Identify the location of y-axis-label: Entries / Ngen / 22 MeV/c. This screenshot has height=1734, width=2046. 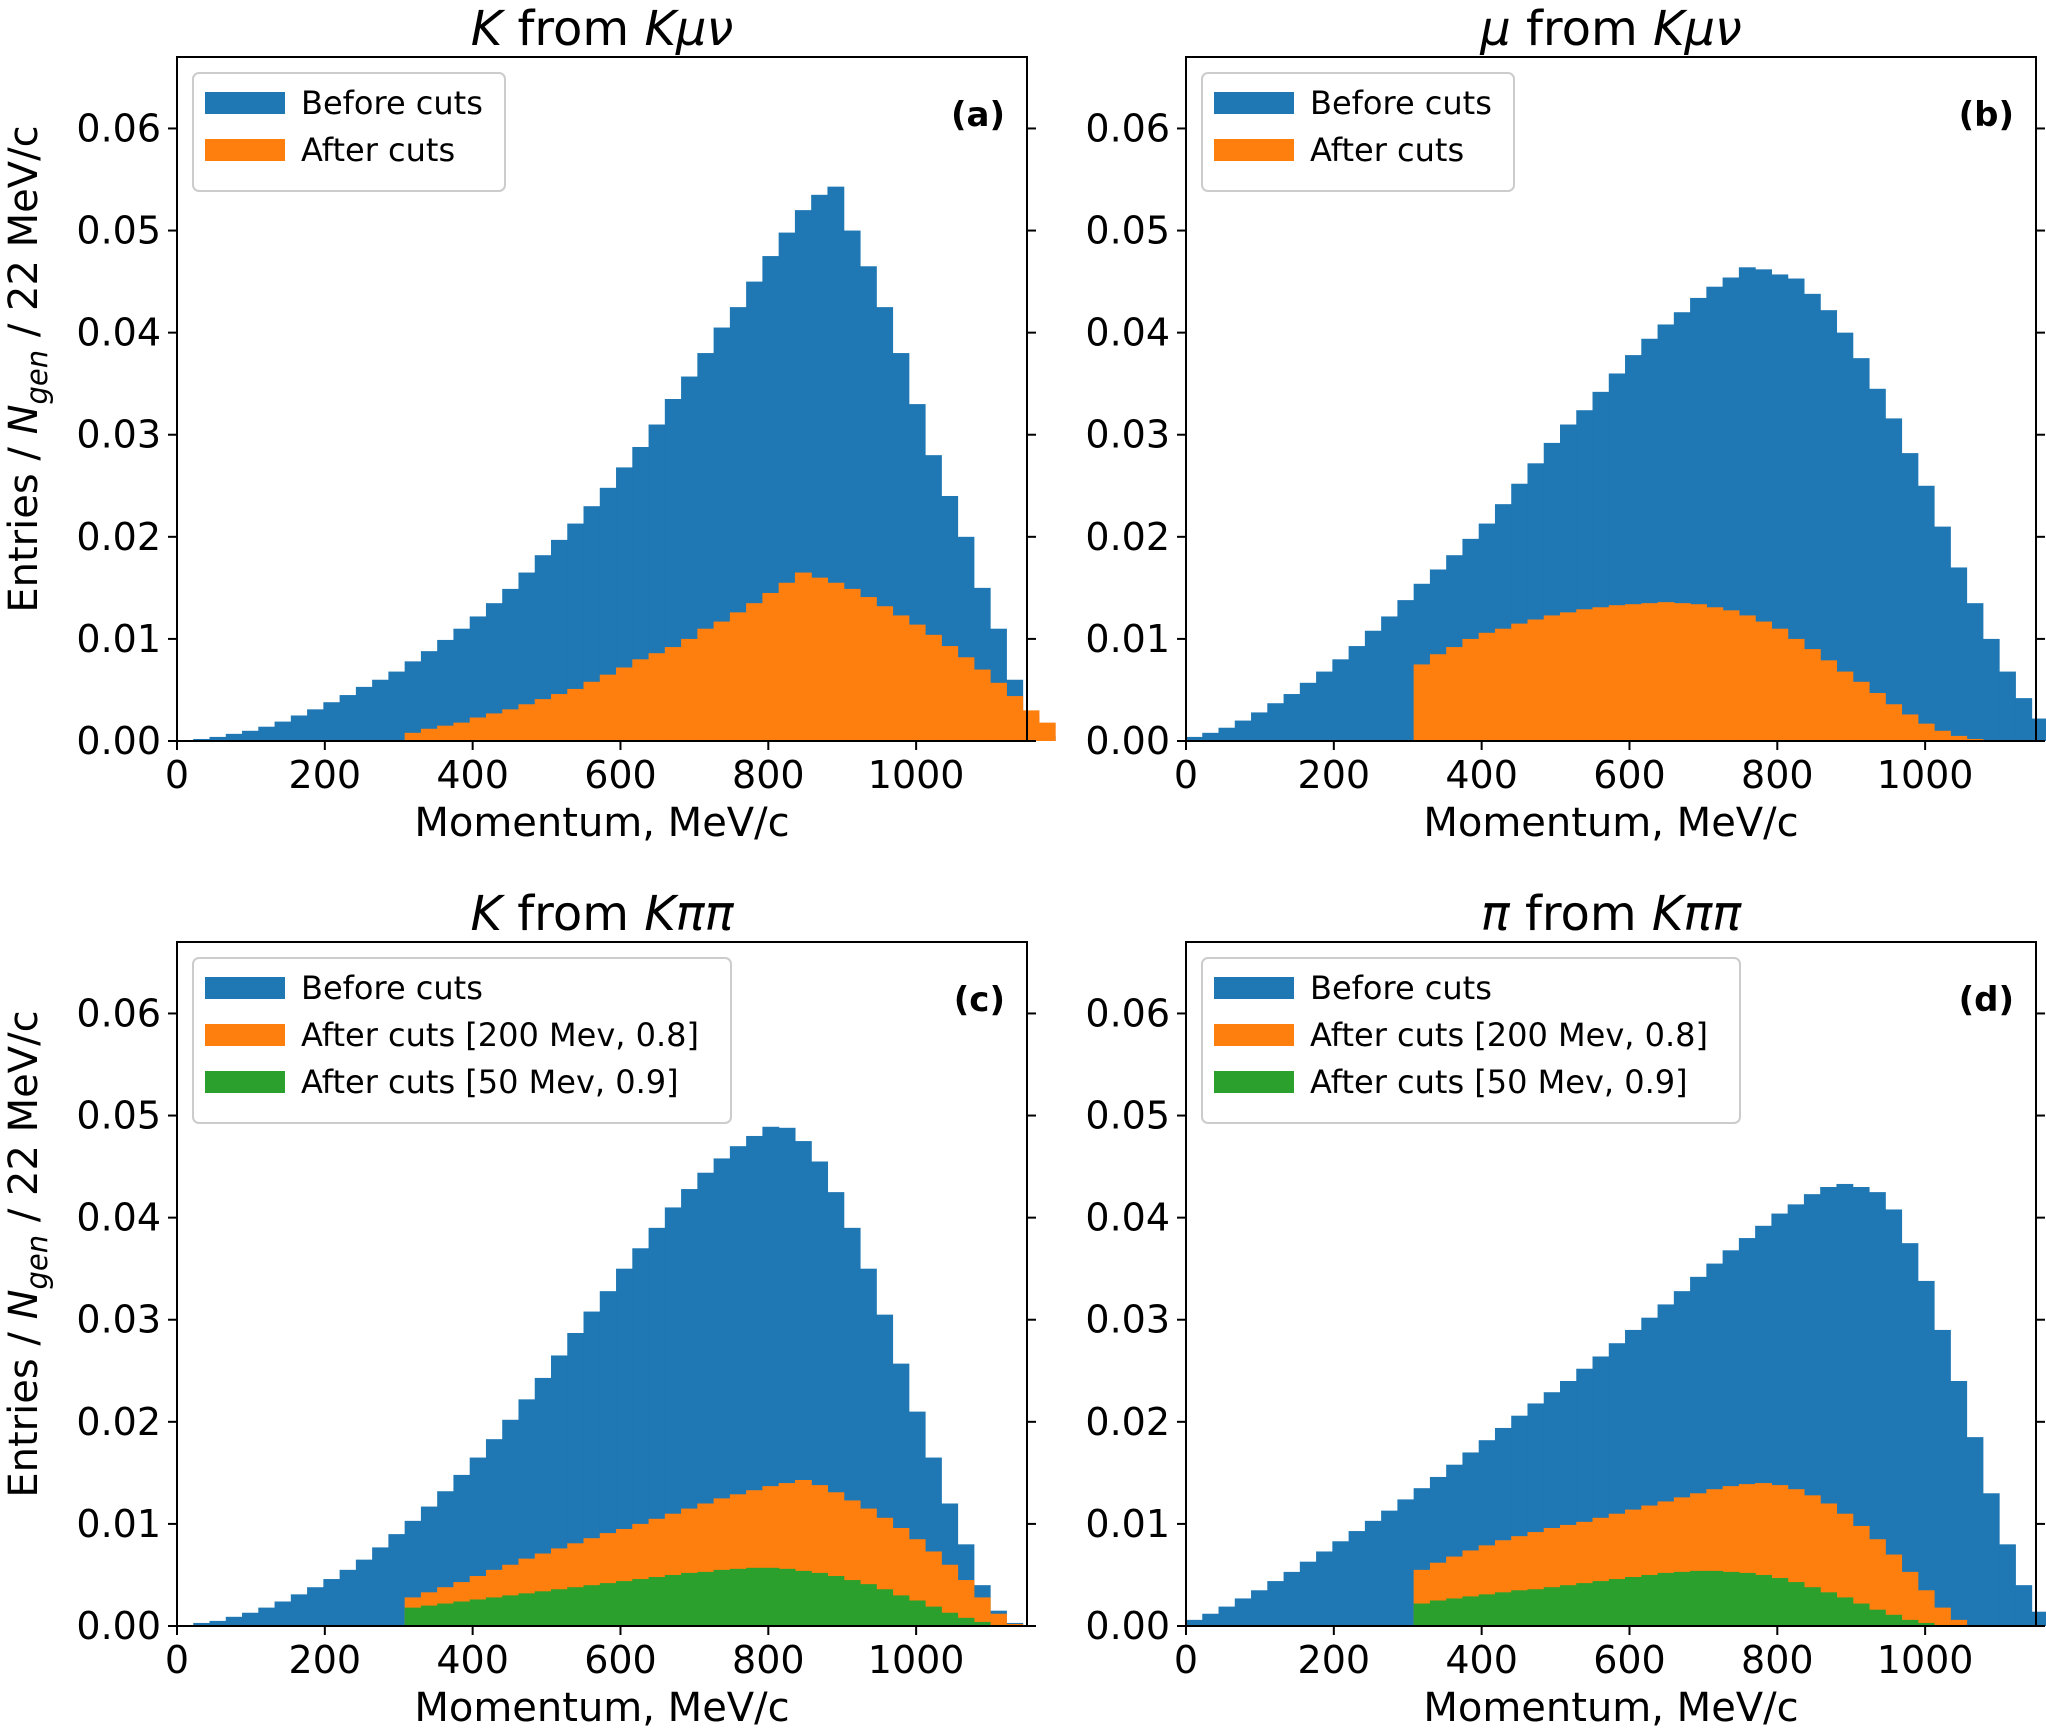
(27, 368).